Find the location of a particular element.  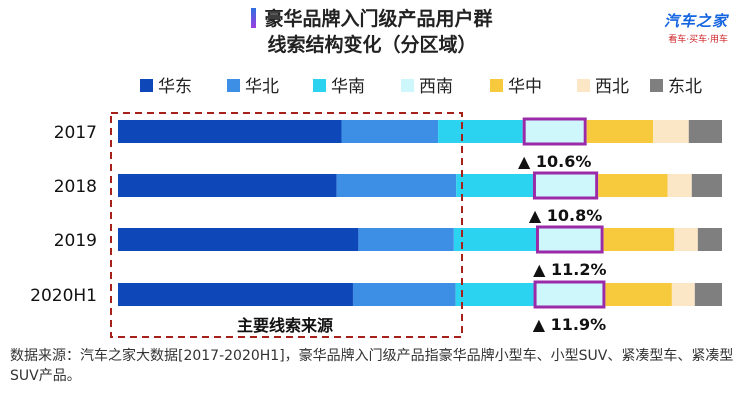

data-label-3: ▲ 11.9% is located at coordinates (569, 324).